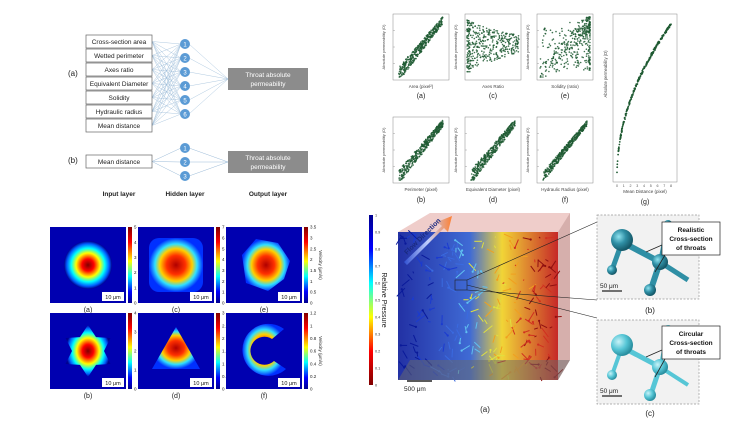 The height and width of the screenshot is (427, 750). Describe the element at coordinates (208, 89) in the screenshot. I see `nn-link` at that location.